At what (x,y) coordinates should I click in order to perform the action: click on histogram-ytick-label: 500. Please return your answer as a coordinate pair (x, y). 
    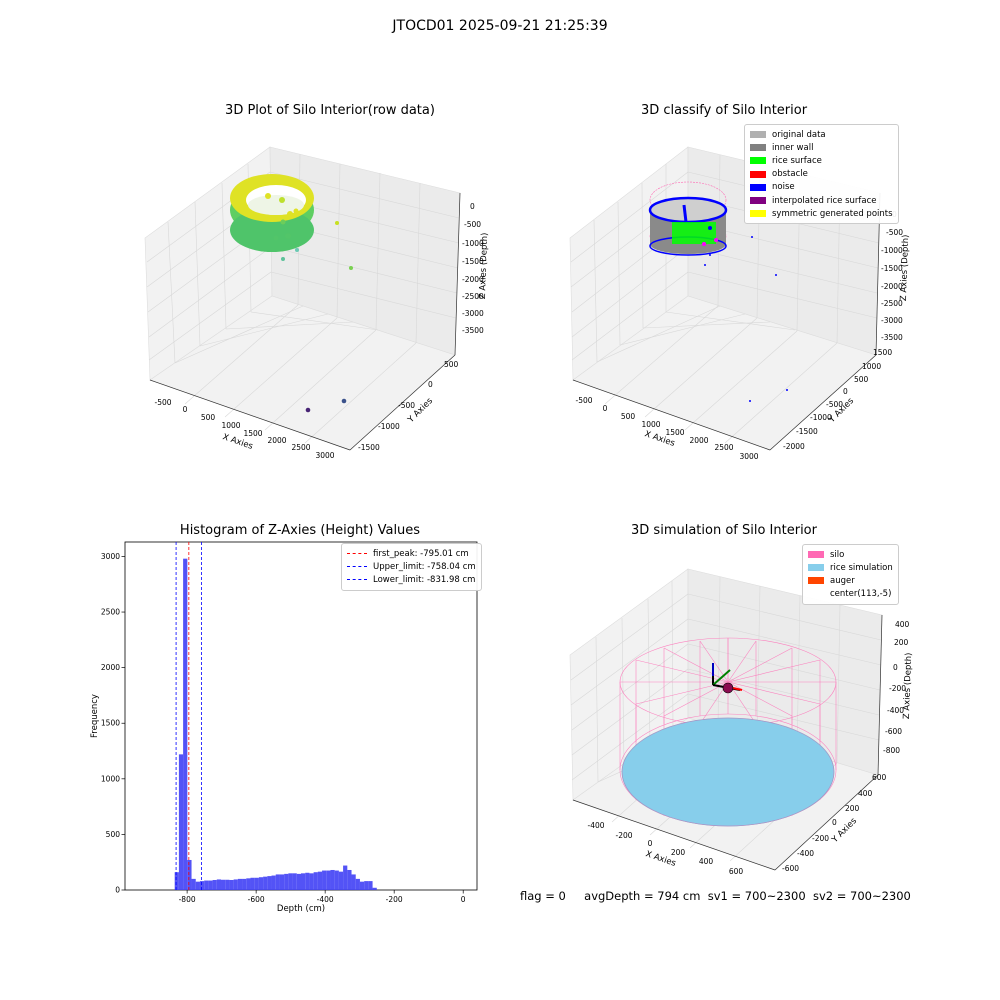
    Looking at the image, I should click on (113, 834).